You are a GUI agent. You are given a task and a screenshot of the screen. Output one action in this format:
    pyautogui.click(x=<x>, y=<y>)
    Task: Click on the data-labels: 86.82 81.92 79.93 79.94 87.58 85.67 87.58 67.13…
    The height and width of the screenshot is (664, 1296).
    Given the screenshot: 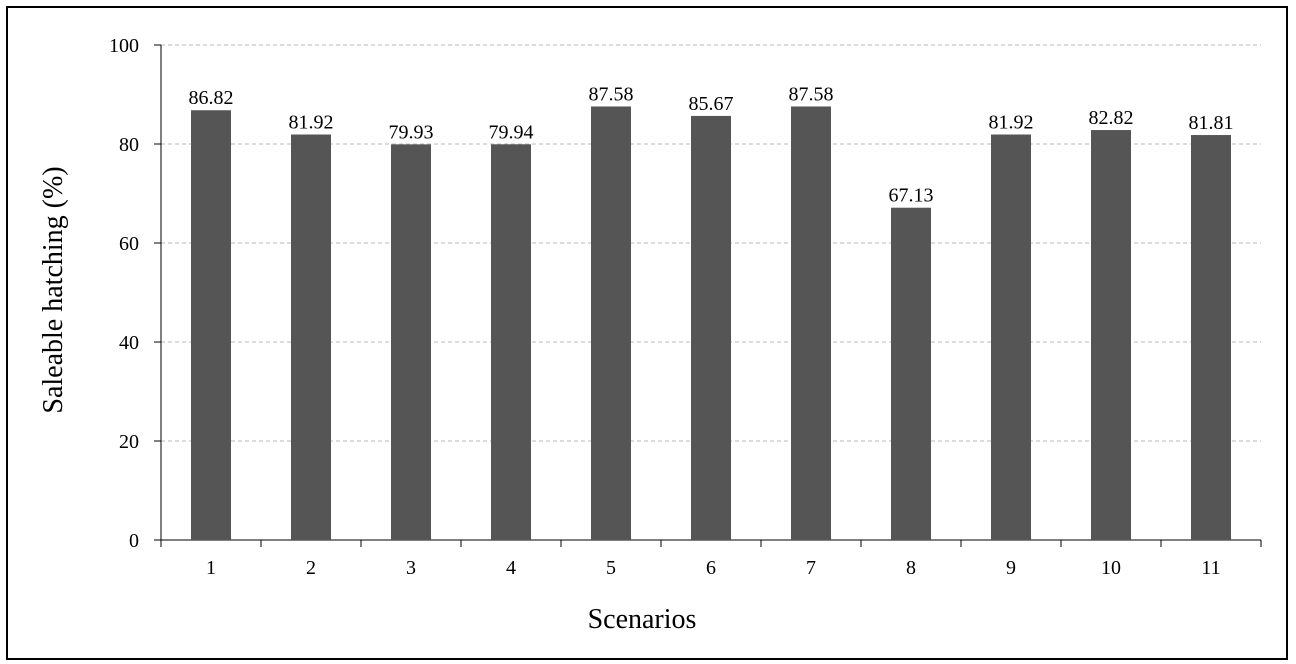 What is the action you would take?
    pyautogui.click(x=711, y=144)
    